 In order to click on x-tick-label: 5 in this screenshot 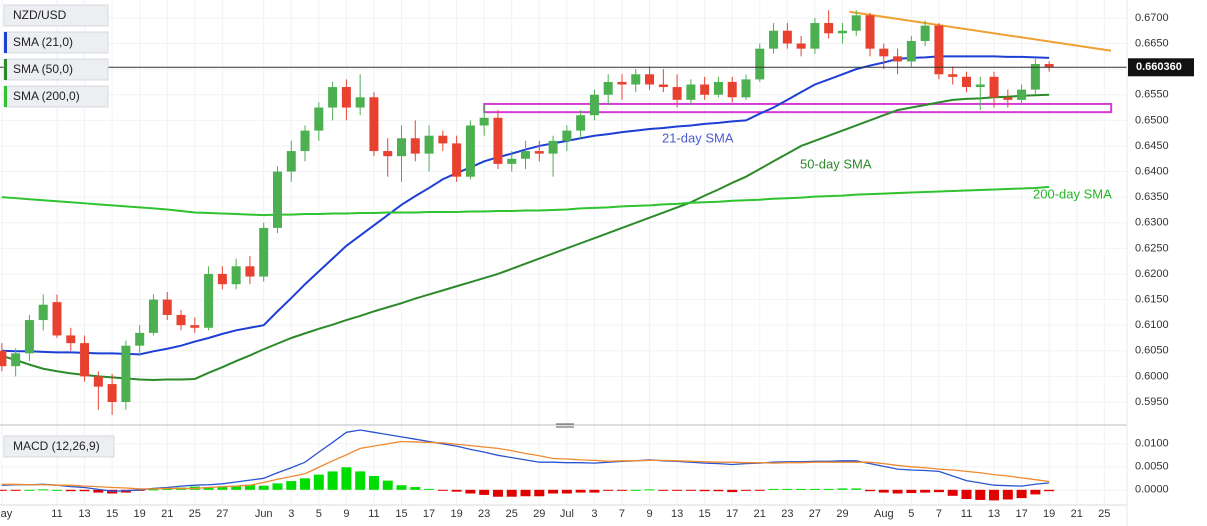, I will do `click(319, 514)`.